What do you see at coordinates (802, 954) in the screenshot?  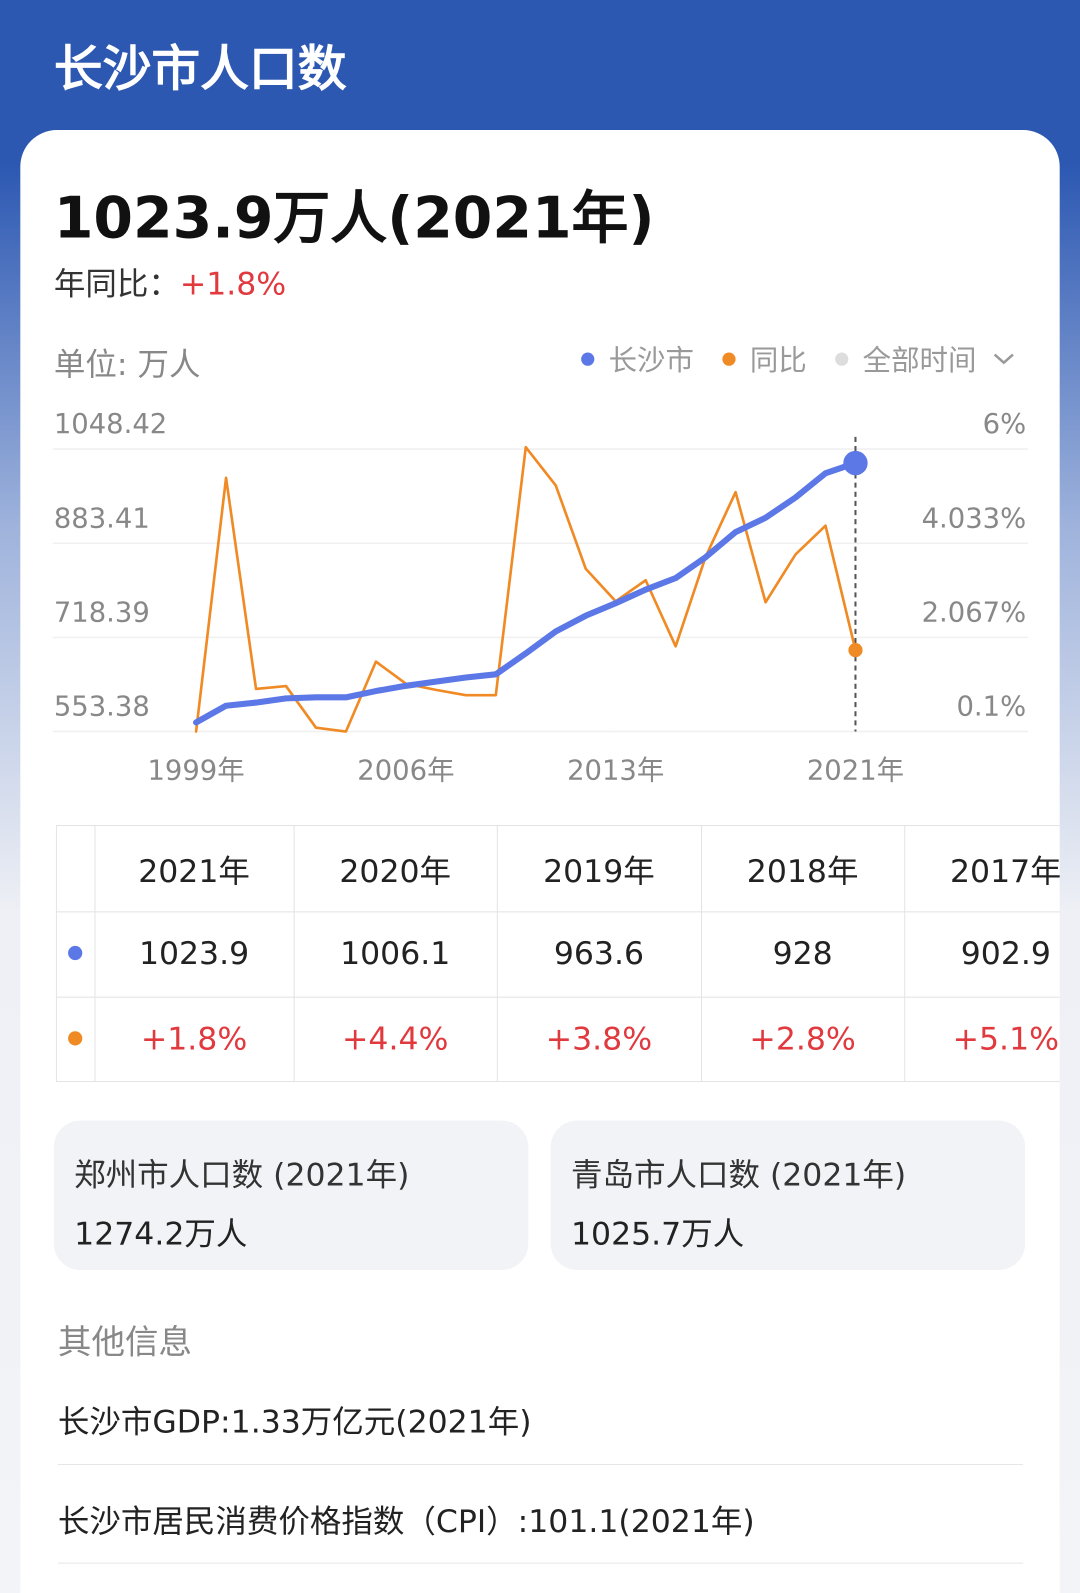 I see `table-cell: 928` at bounding box center [802, 954].